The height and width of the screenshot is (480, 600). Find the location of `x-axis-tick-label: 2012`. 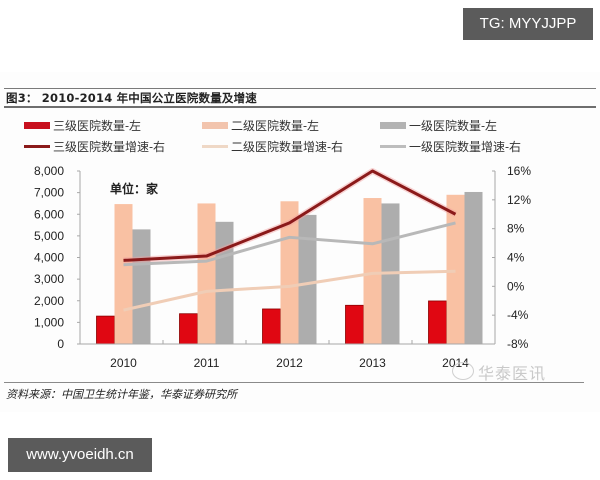

x-axis-tick-label: 2012 is located at coordinates (289, 363).